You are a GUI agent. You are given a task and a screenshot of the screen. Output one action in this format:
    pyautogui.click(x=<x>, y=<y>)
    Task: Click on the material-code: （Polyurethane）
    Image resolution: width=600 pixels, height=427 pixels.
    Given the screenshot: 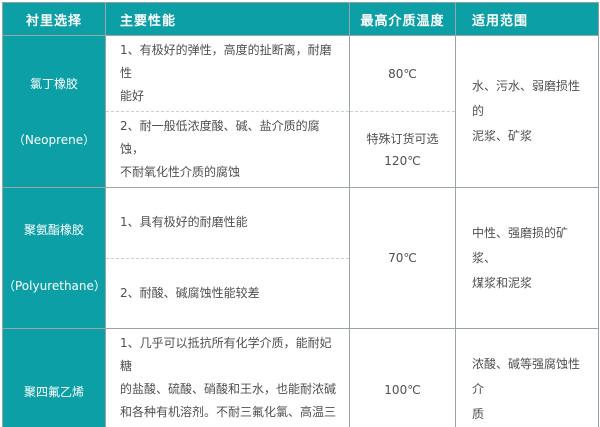 What is the action you would take?
    pyautogui.click(x=54, y=286)
    